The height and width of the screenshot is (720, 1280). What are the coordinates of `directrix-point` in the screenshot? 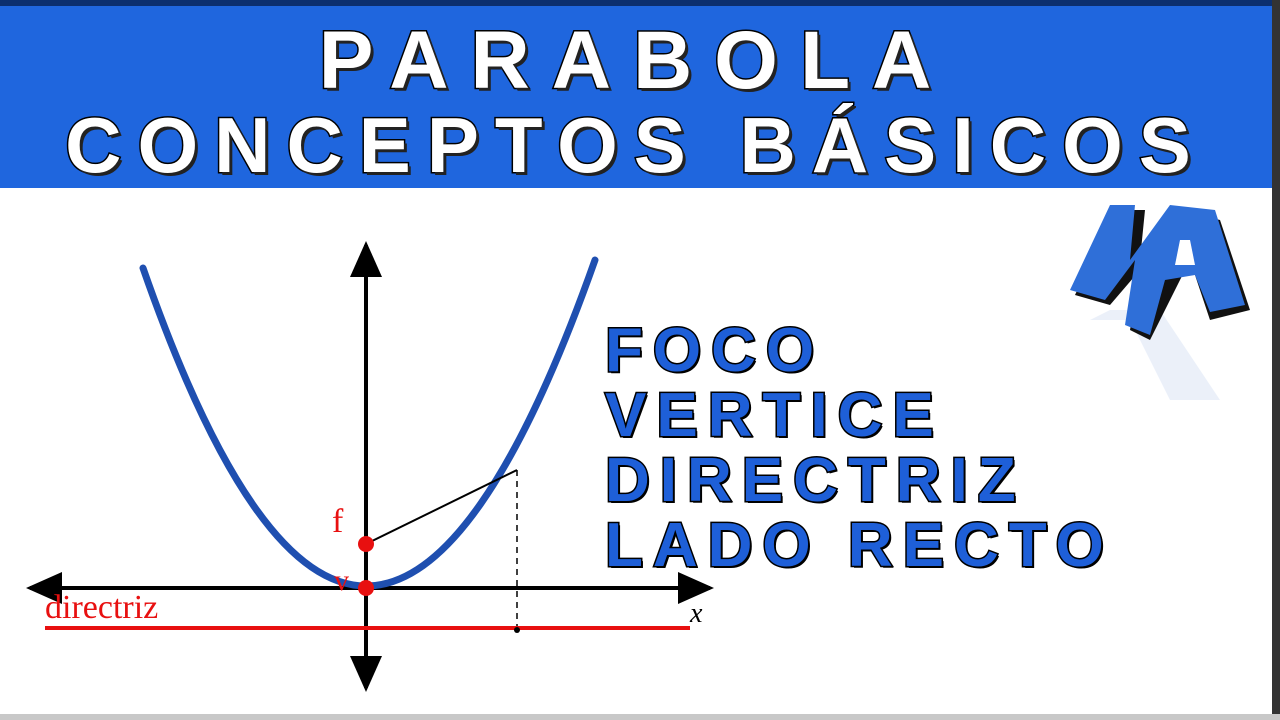 It's located at (517, 630).